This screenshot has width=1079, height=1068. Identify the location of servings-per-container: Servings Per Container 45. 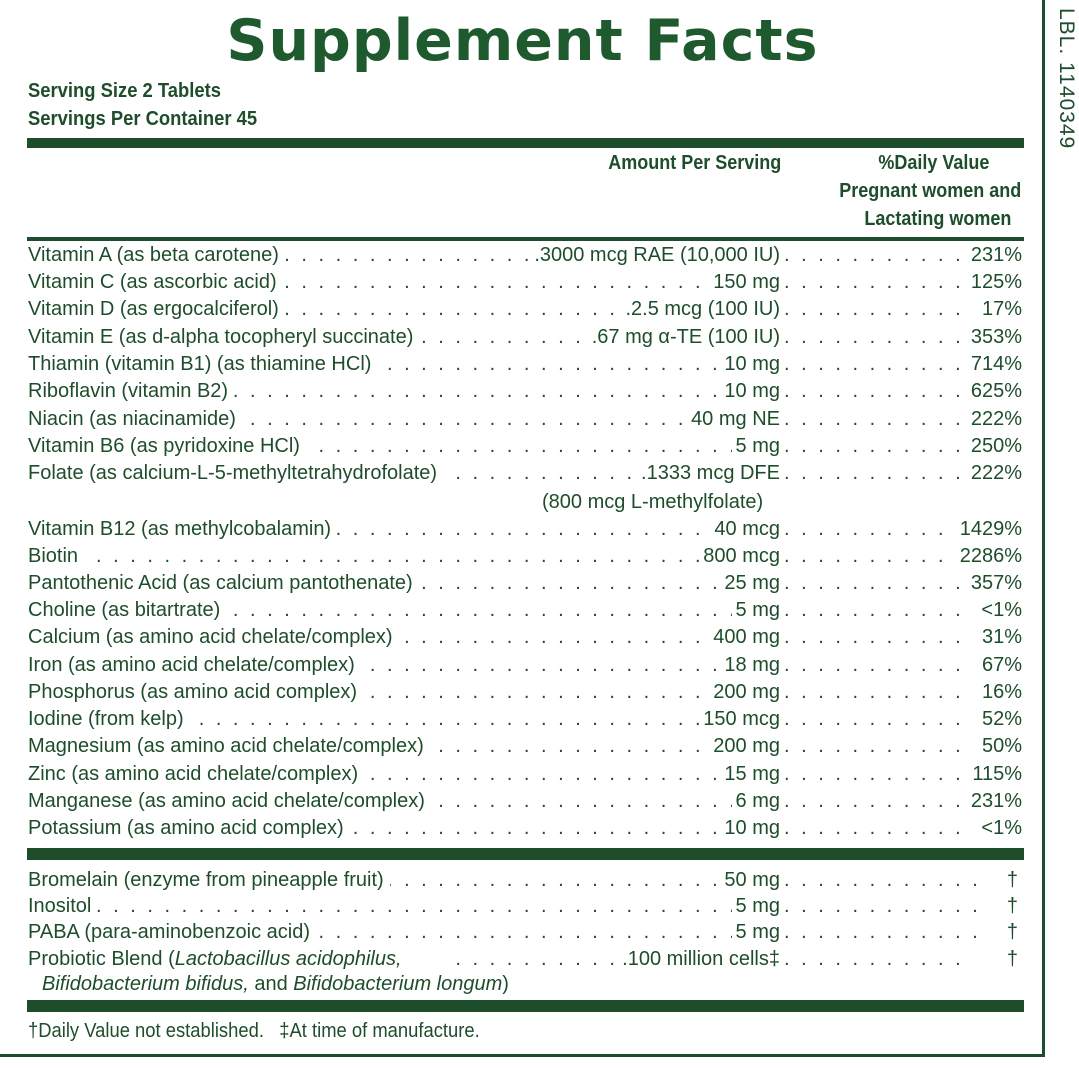
(143, 119).